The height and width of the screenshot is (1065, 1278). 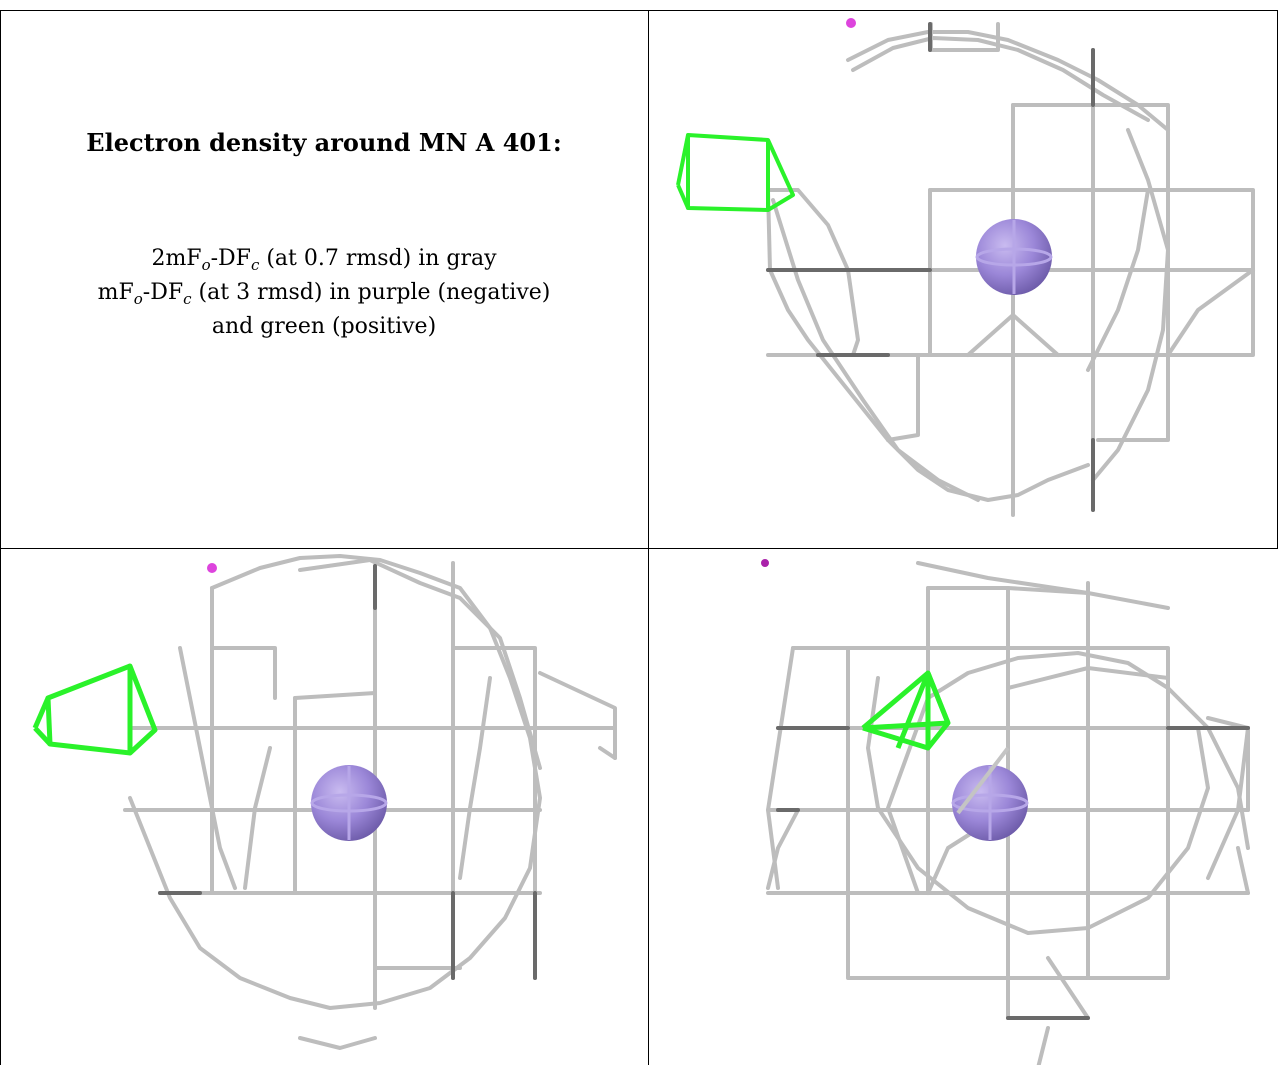 What do you see at coordinates (648, 537) in the screenshot?
I see `table-rule-middle-vertical` at bounding box center [648, 537].